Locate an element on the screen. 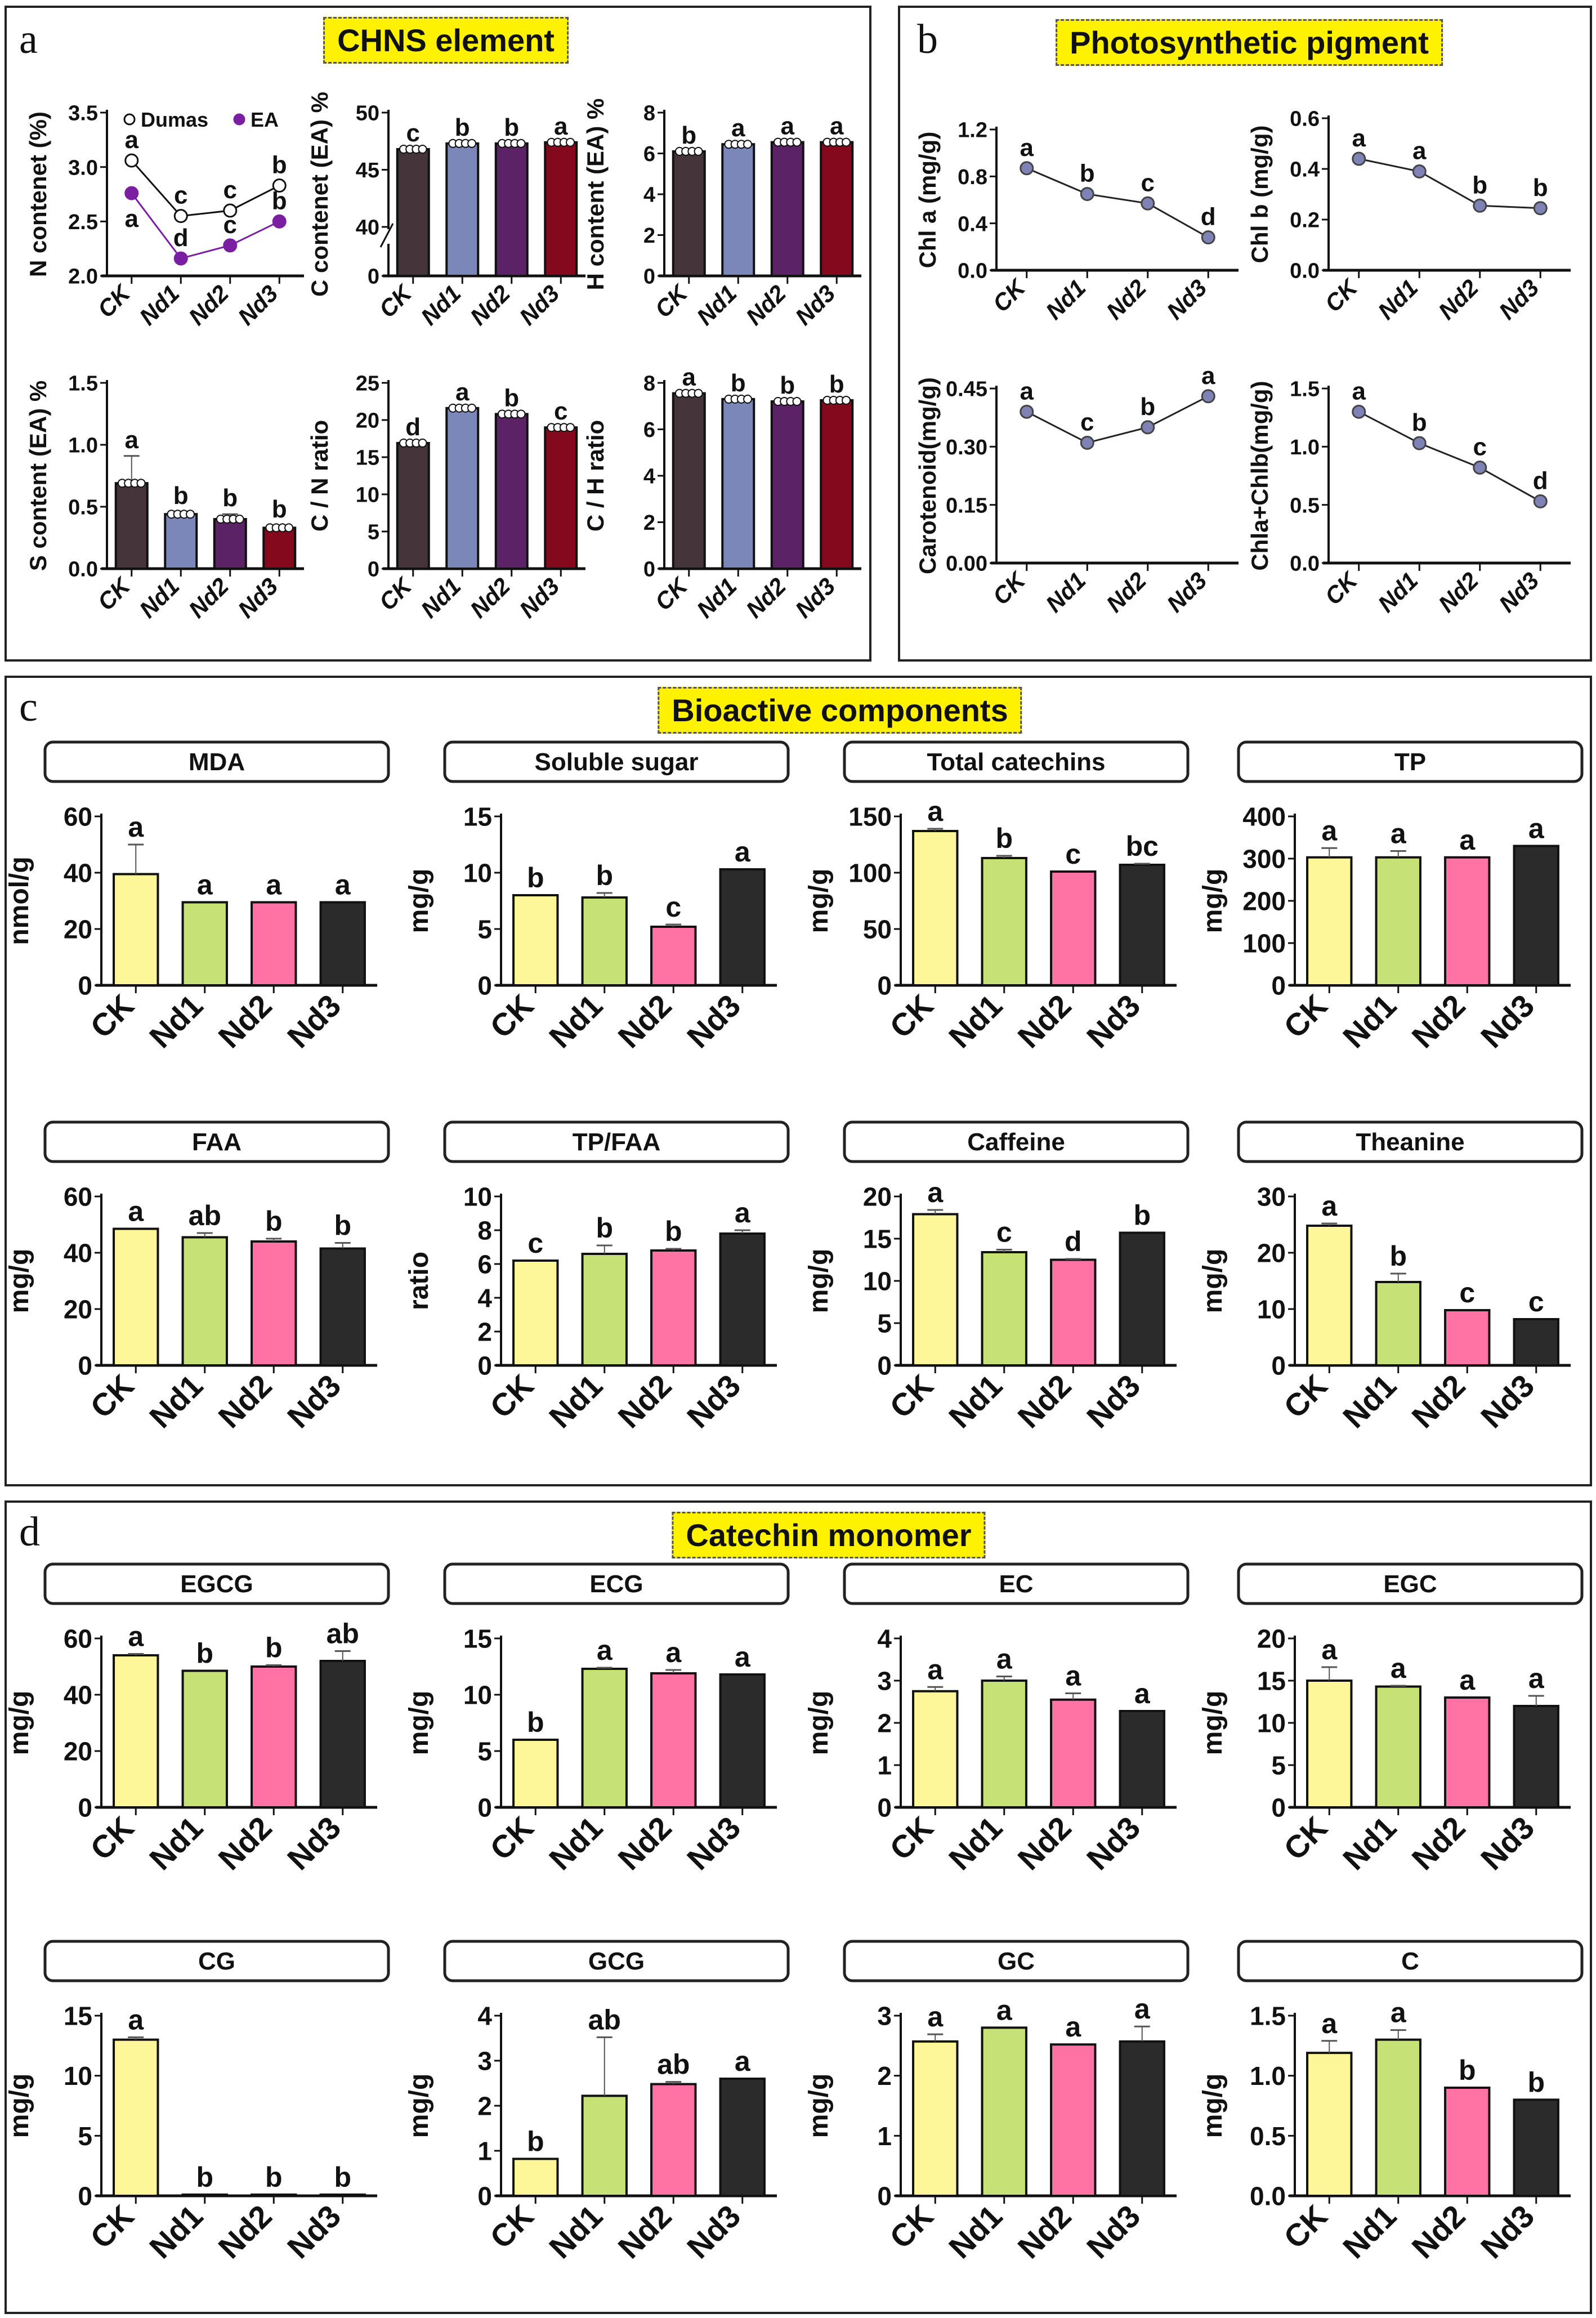 The width and height of the screenshot is (1596, 2318). chart-title: Total catechins is located at coordinates (1016, 762).